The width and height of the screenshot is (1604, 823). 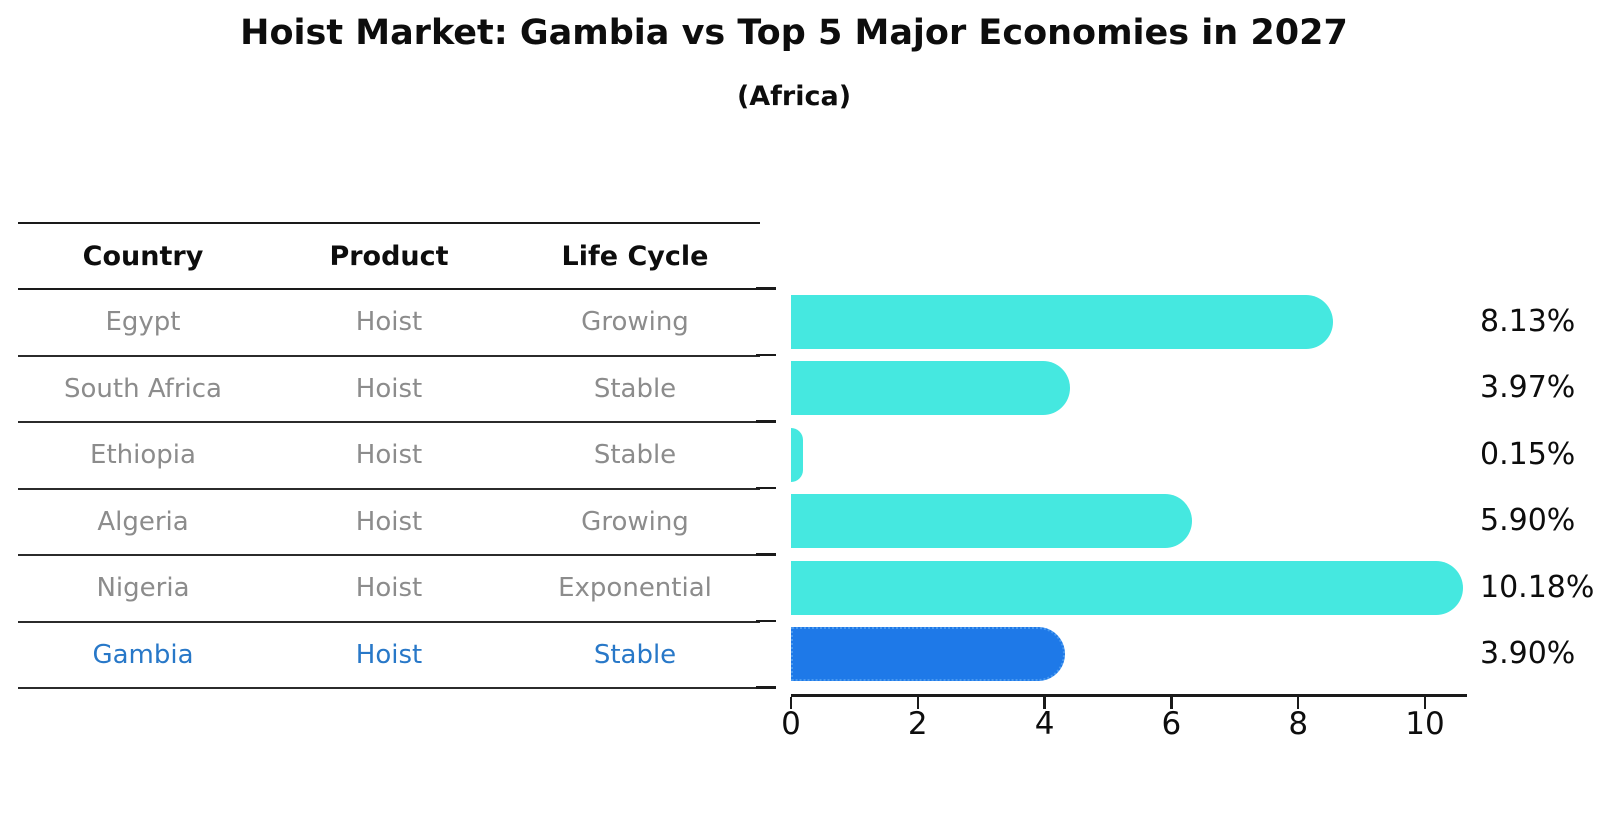 What do you see at coordinates (143, 322) in the screenshot?
I see `country-cell: Egypt` at bounding box center [143, 322].